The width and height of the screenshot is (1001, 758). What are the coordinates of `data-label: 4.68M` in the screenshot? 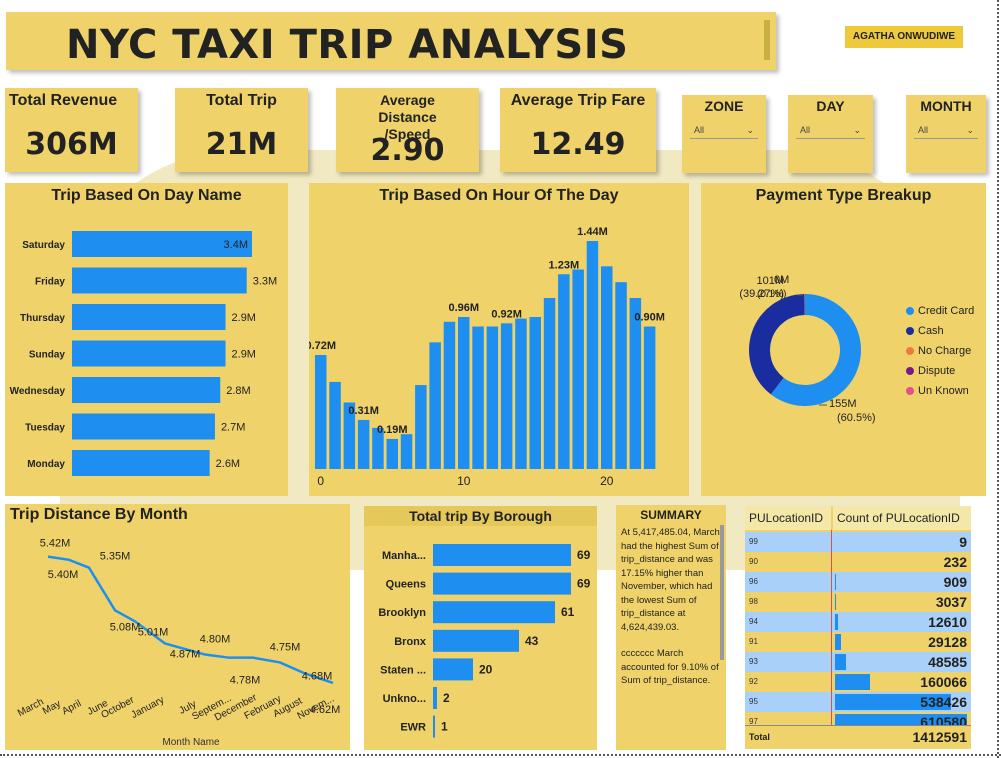 It's located at (317, 676).